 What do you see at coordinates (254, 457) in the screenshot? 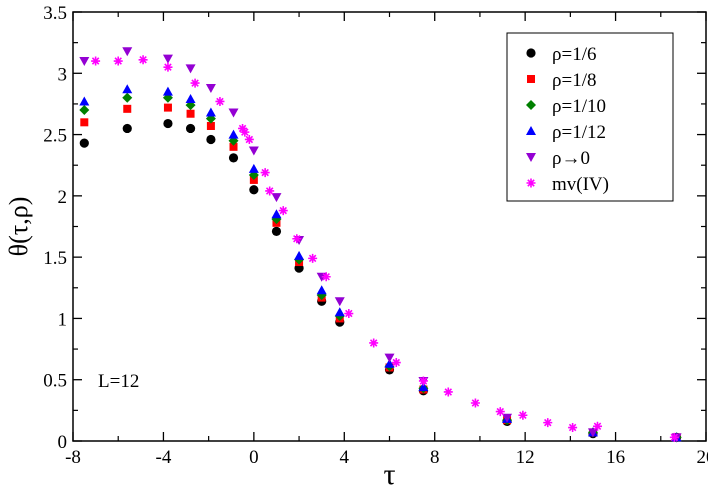
I see `x-tick-label: 0` at bounding box center [254, 457].